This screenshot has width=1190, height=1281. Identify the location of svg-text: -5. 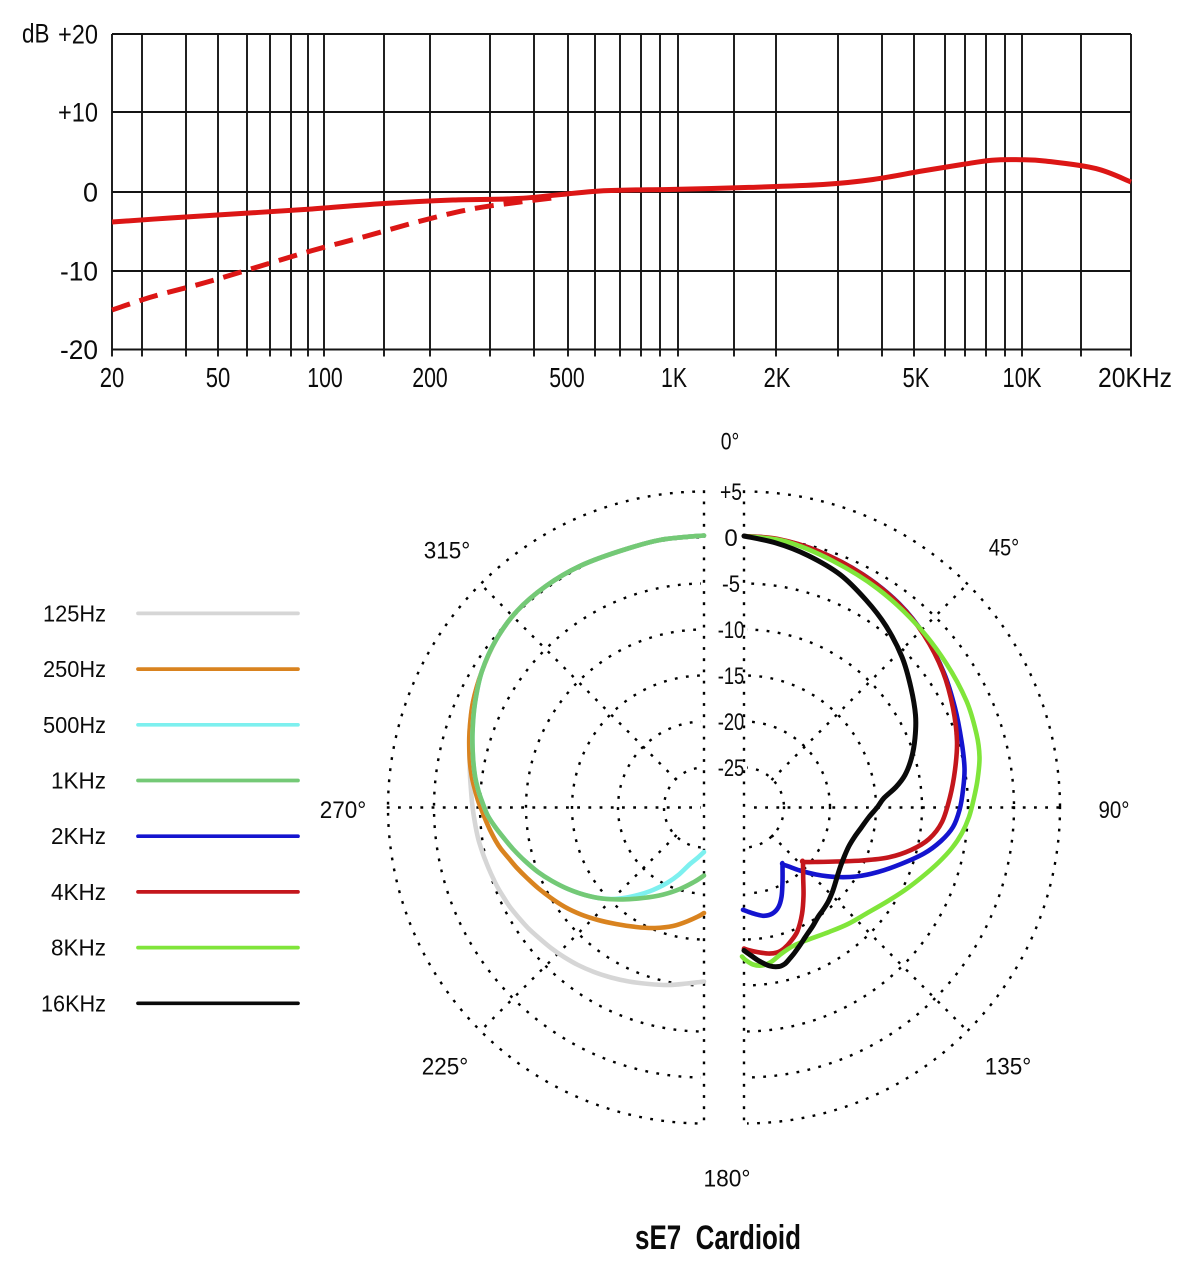
(731, 584).